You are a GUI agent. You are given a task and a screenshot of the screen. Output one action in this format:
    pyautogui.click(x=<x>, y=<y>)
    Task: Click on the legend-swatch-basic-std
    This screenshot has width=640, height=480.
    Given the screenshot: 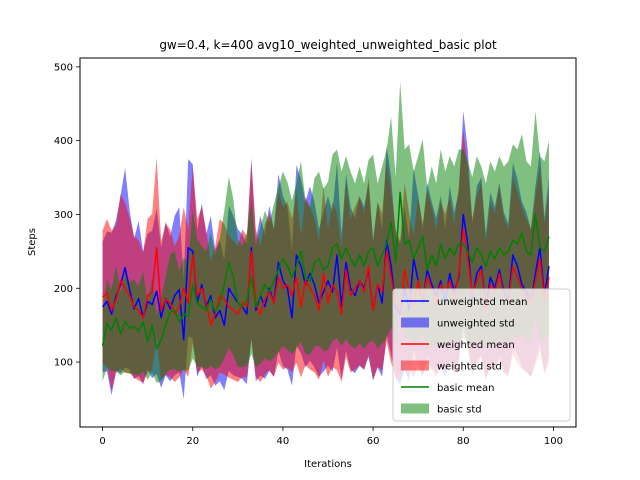 What is the action you would take?
    pyautogui.click(x=415, y=408)
    